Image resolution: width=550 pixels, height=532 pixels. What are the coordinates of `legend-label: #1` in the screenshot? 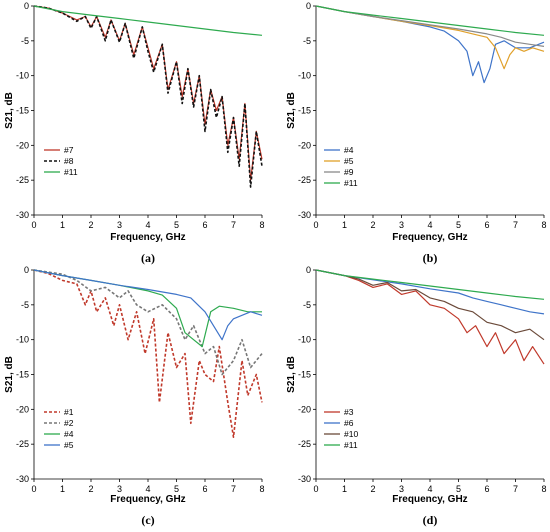 It's located at (69, 412).